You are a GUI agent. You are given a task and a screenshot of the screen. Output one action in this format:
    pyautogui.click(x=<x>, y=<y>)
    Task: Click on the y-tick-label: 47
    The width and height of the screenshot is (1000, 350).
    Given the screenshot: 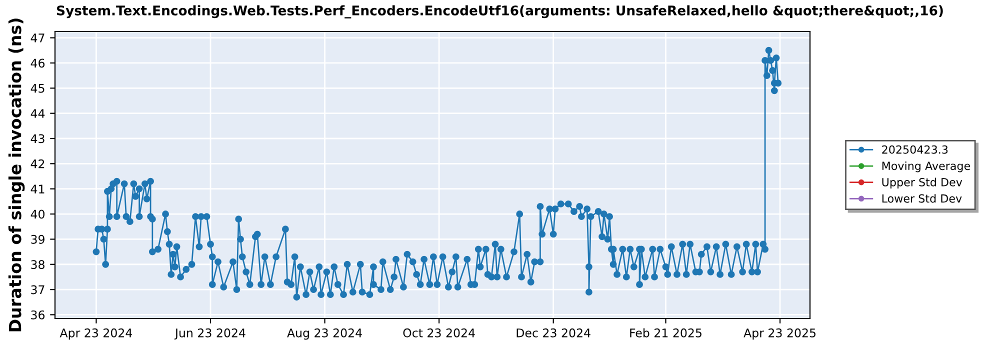 What is the action you would take?
    pyautogui.click(x=37, y=38)
    